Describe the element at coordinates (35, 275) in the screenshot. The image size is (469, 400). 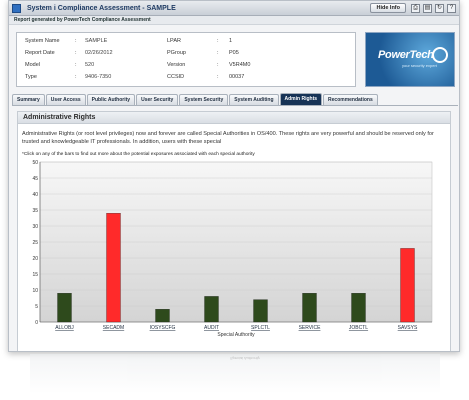
I see `y-tick-label: 15` at that location.